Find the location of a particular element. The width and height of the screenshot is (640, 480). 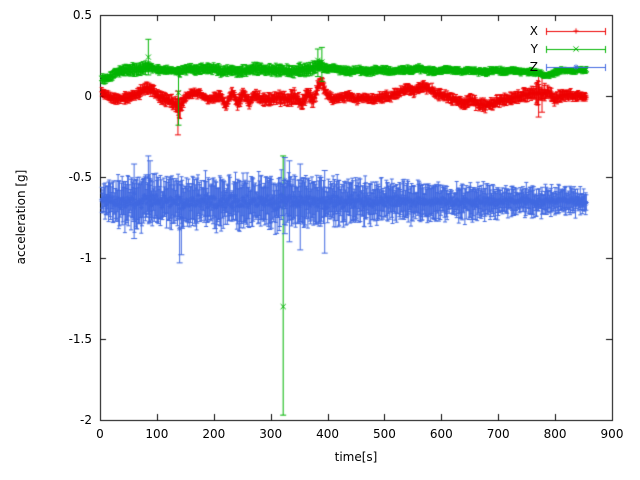

y-axis-title: acceleration [g] is located at coordinates (21, 217).